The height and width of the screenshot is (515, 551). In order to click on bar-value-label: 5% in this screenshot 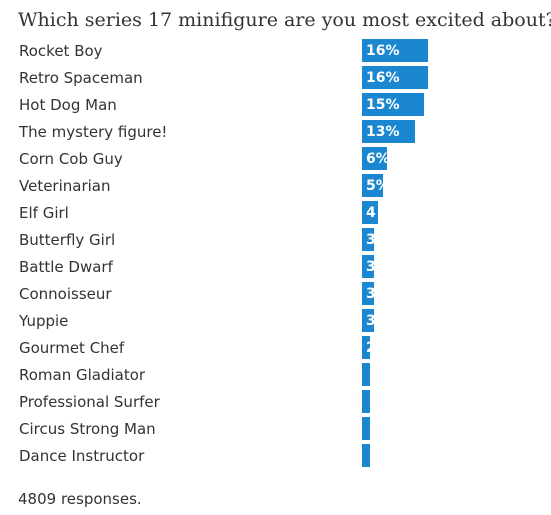, I will do `click(378, 186)`.